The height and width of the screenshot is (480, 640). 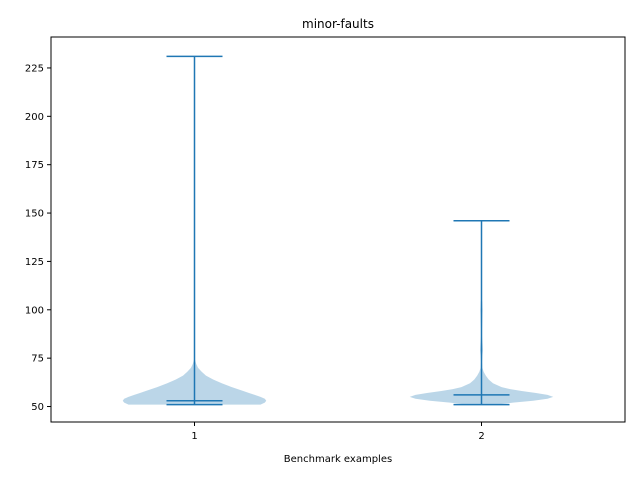 I want to click on y-axis: 50 75 100 125 150 175 200 225, so click(x=38, y=238).